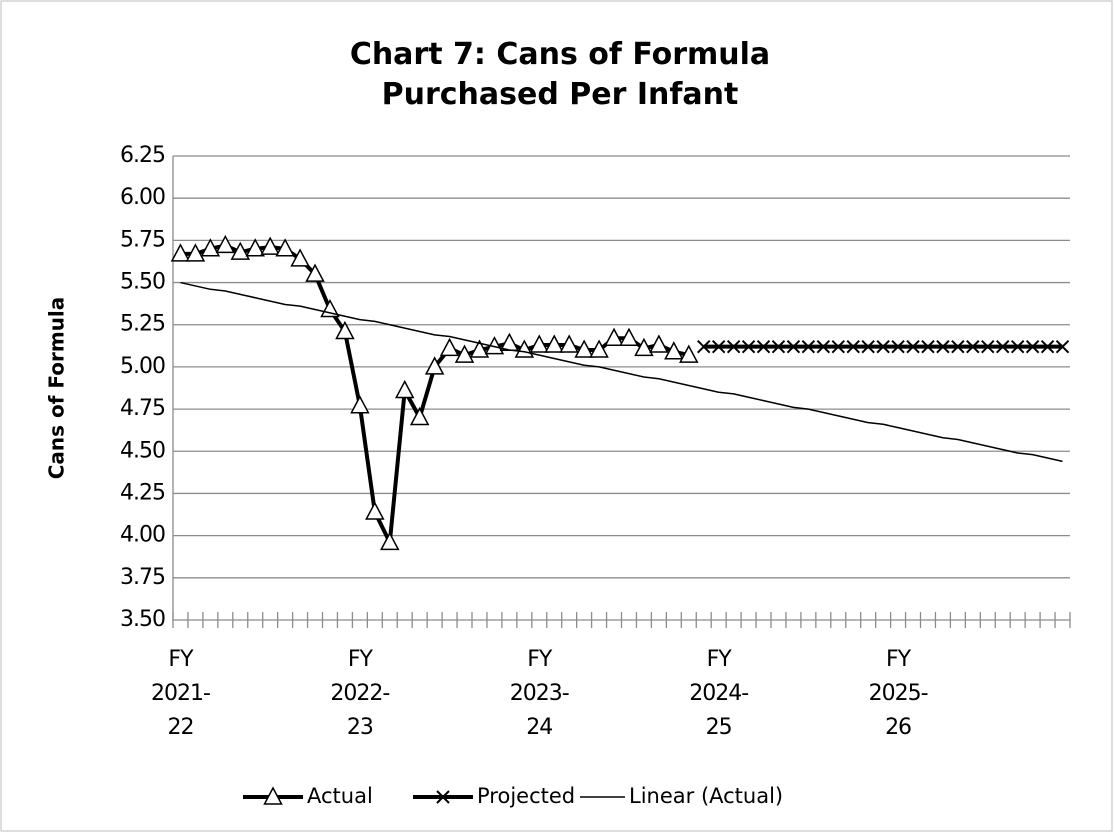 The image size is (1114, 833). Describe the element at coordinates (142, 197) in the screenshot. I see `y-tick-label: 6.00` at that location.